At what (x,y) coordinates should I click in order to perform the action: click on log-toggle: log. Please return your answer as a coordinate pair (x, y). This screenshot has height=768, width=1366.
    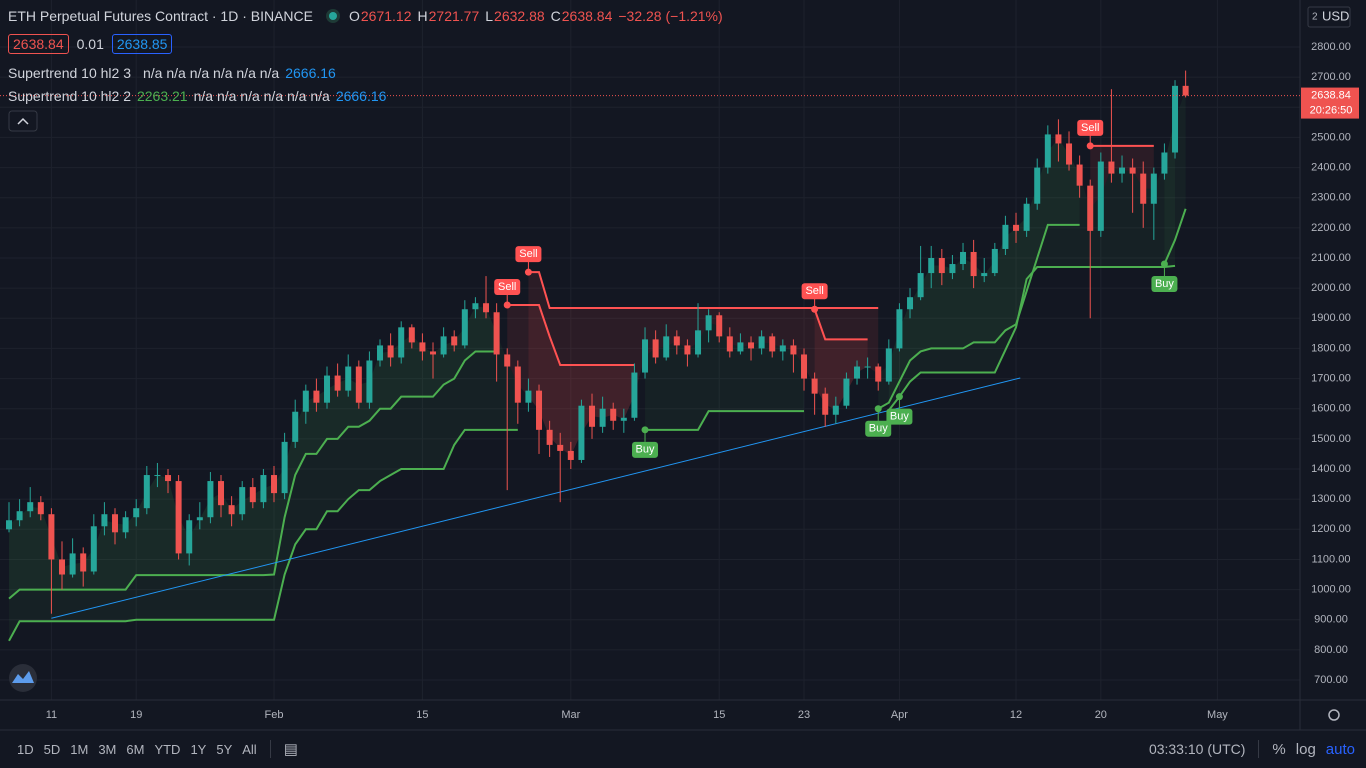
    Looking at the image, I should click on (1305, 749).